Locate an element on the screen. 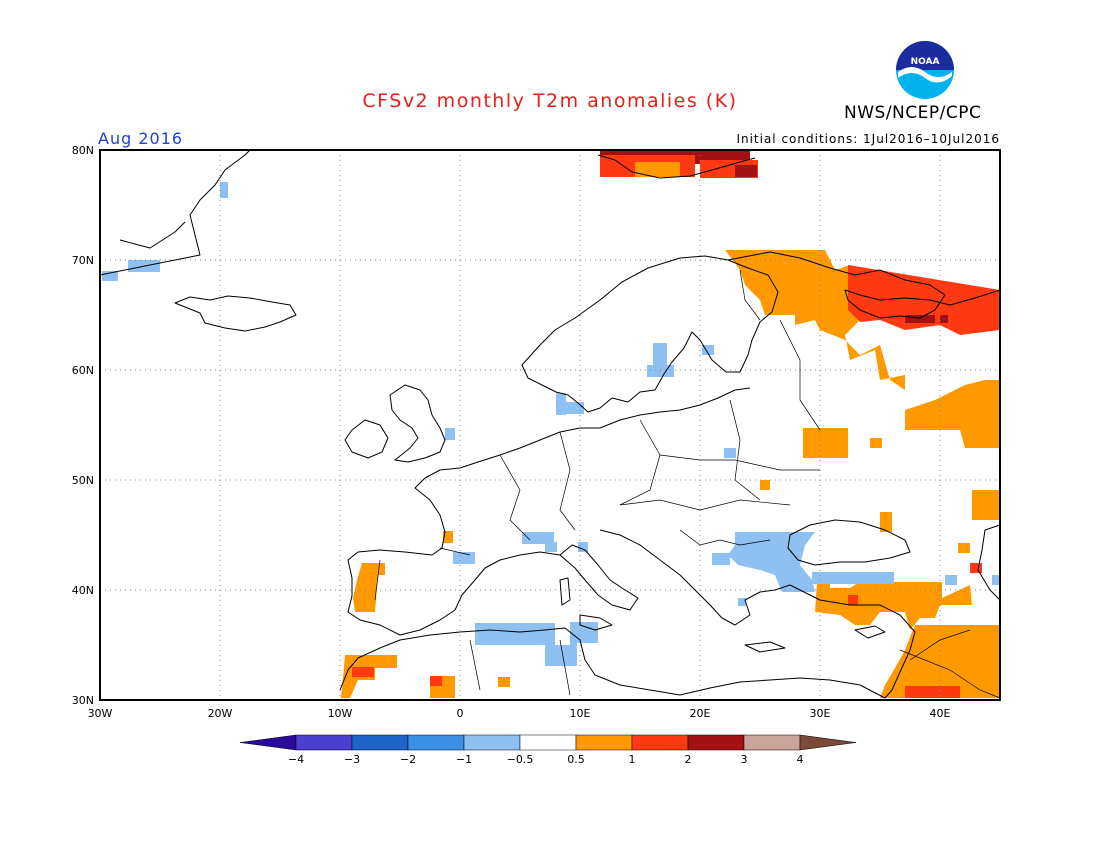  logo-text: NOAA is located at coordinates (925, 62).